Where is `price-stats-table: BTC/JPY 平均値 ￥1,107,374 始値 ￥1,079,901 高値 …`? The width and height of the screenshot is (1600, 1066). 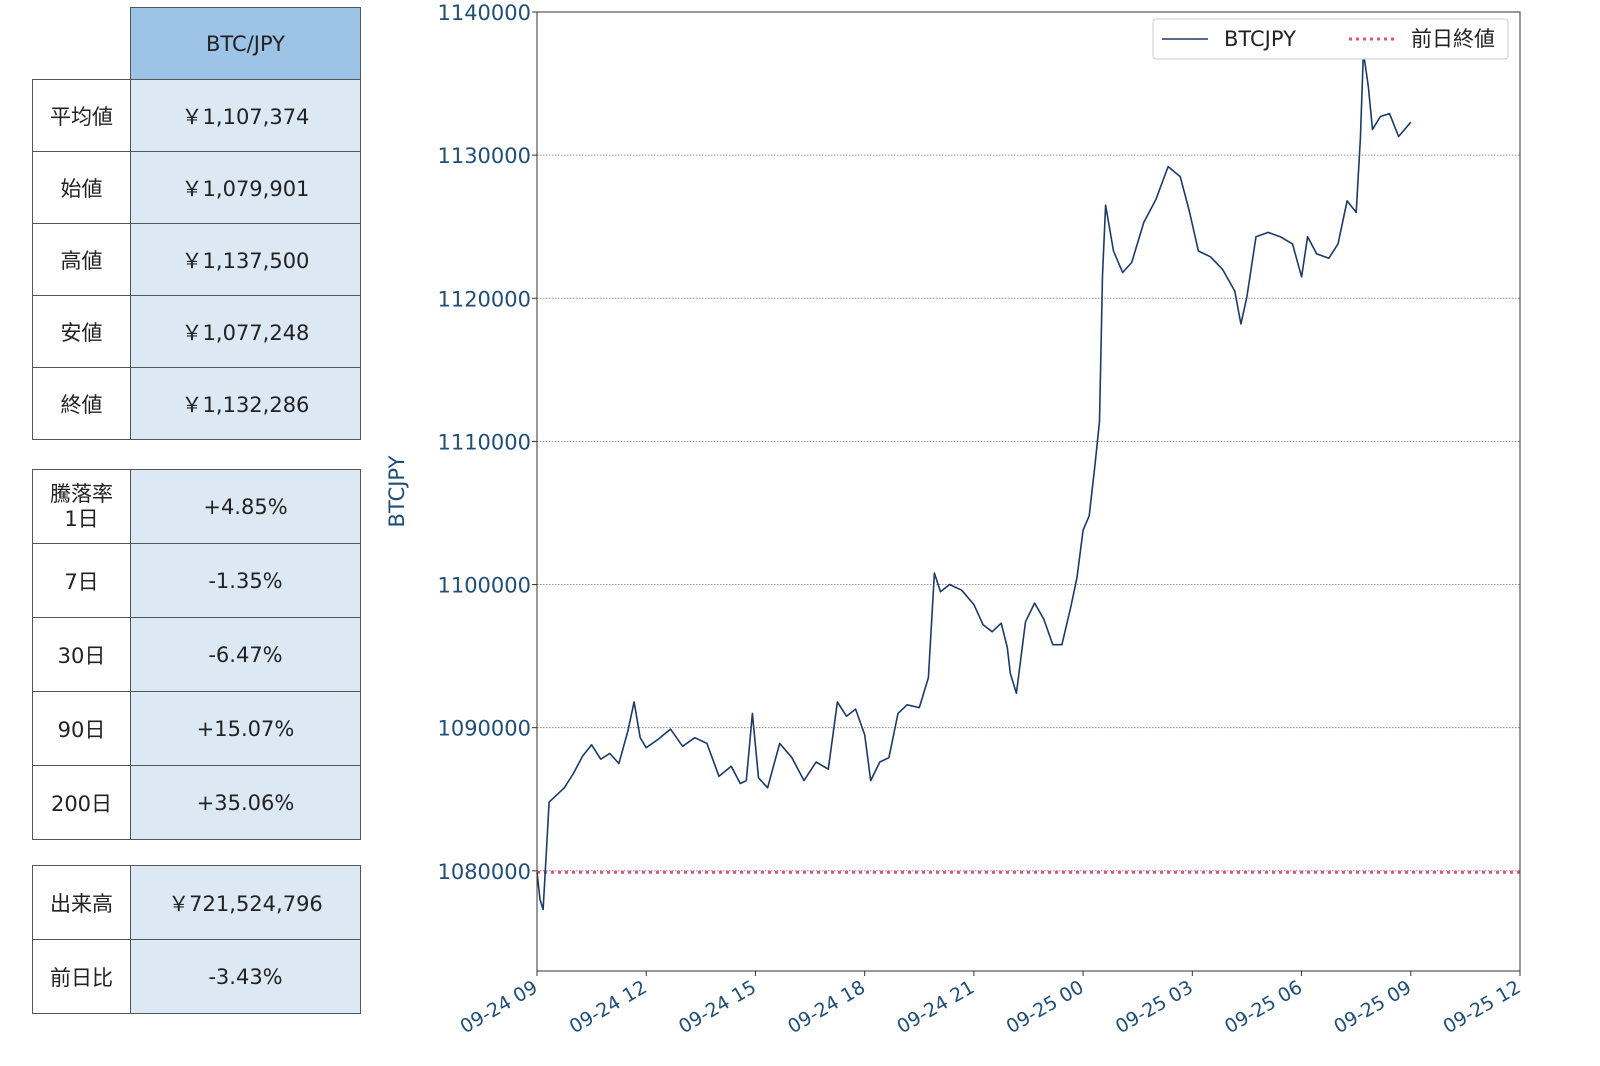 price-stats-table: BTC/JPY 平均値 ￥1,107,374 始値 ￥1,079,901 高値 … is located at coordinates (196, 223).